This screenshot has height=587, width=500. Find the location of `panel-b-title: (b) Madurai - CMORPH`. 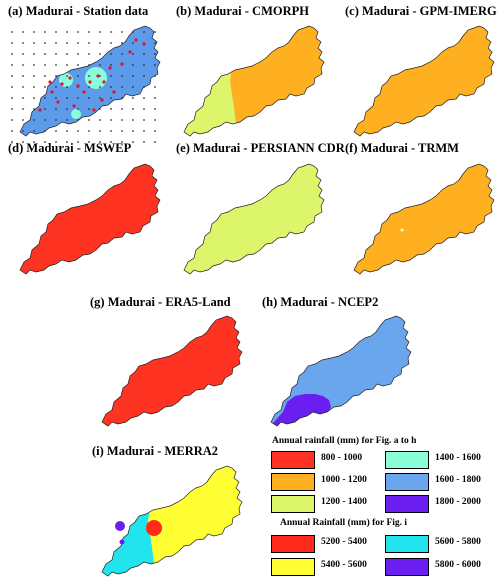

panel-b-title: (b) Madurai - CMORPH is located at coordinates (242, 11).